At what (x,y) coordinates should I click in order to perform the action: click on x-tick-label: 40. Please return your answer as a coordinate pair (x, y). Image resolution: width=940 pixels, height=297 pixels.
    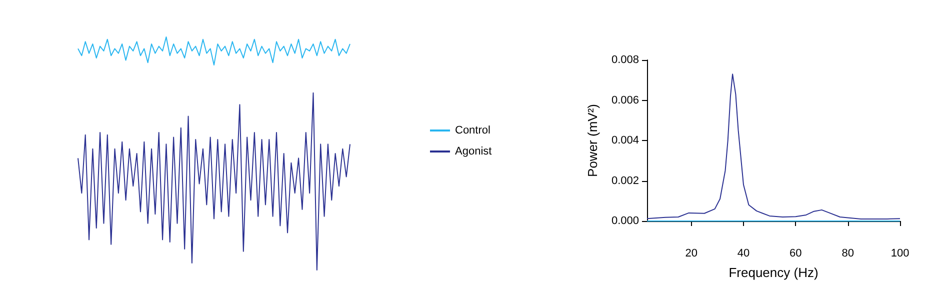
    Looking at the image, I should click on (743, 254).